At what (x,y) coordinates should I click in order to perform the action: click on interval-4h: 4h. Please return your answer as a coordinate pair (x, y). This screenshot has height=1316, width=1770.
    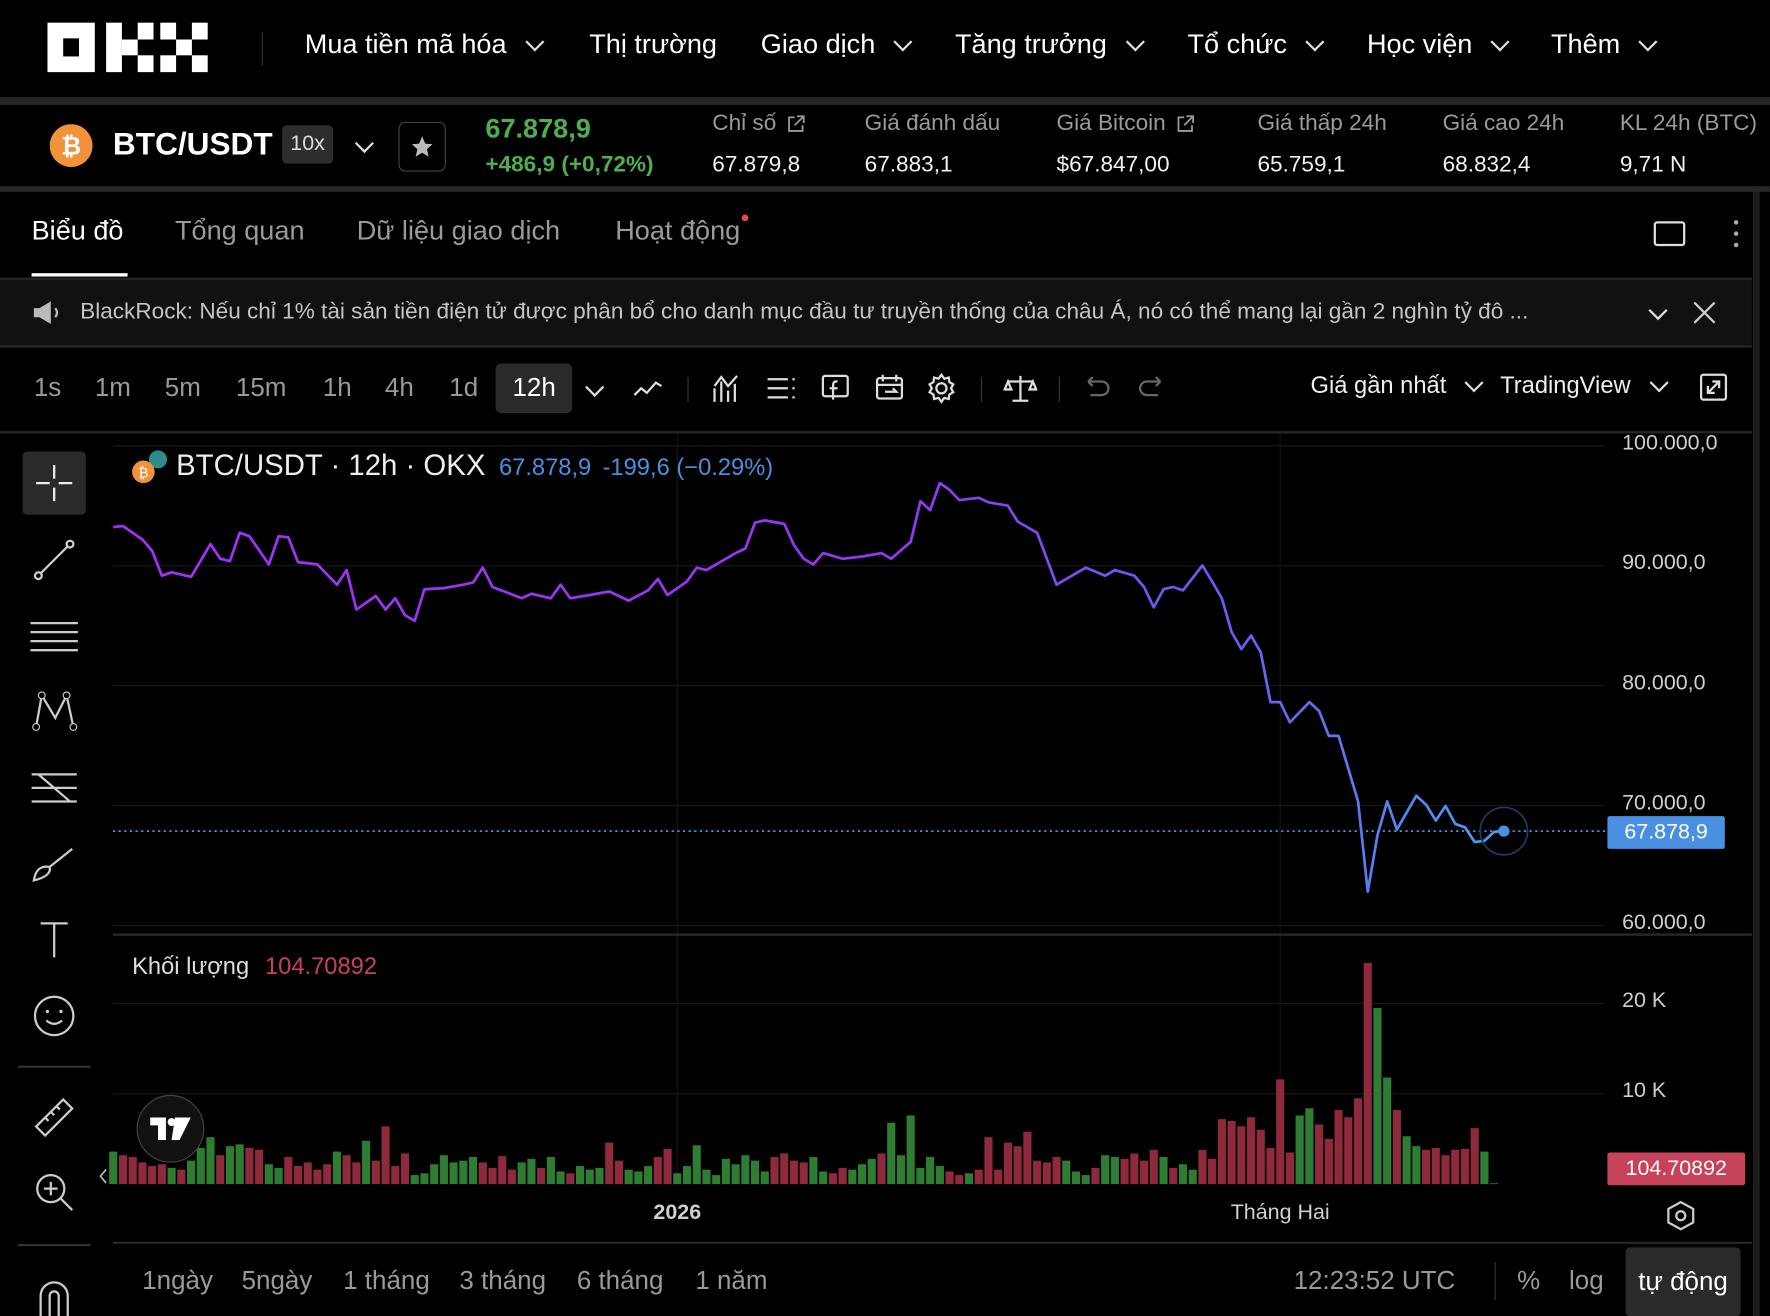
    Looking at the image, I should click on (399, 387).